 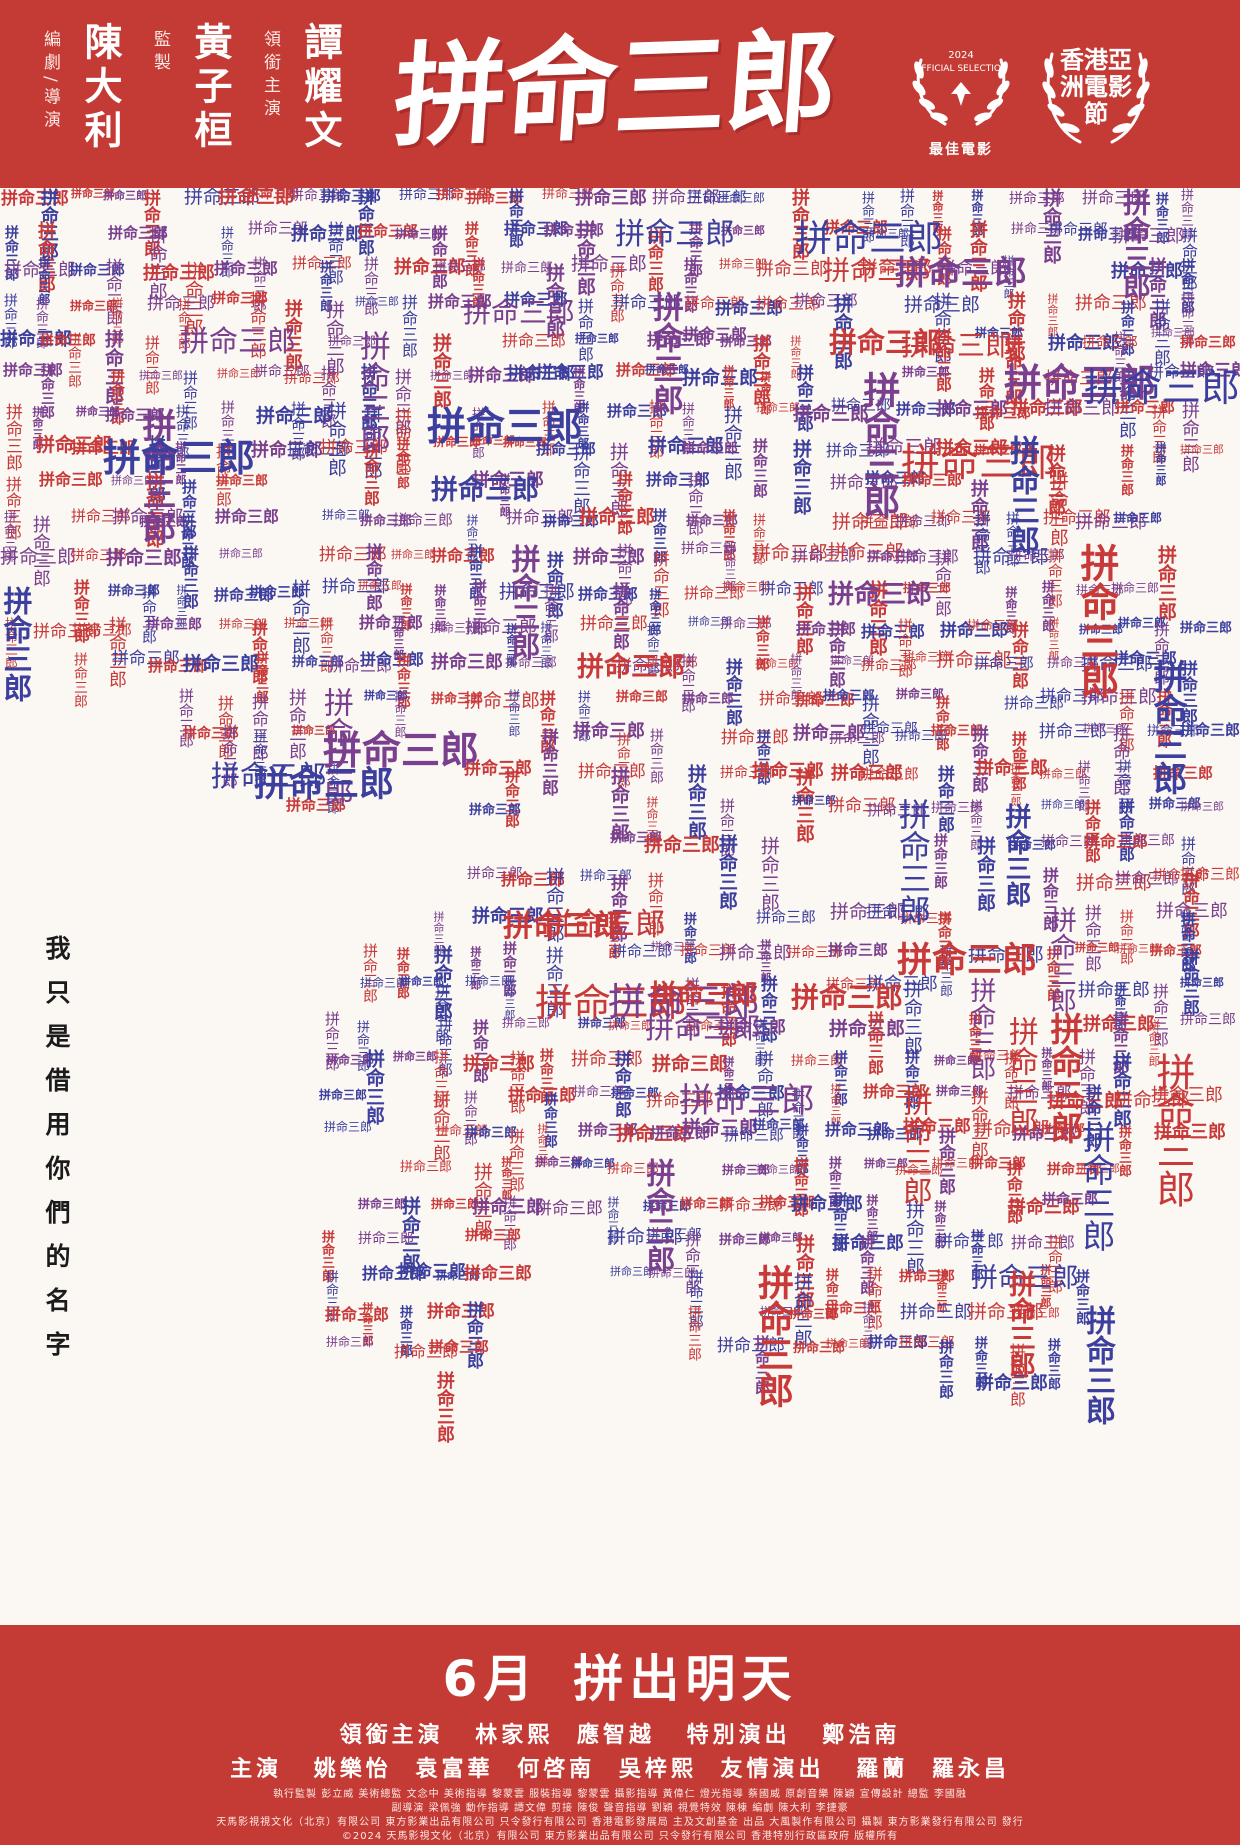 What do you see at coordinates (620, 1767) in the screenshot?
I see `main-cast-line: 主演 姚樂怡 袁富華 何啓南 吳梓熙 友情演出 羅蘭 羅永昌` at bounding box center [620, 1767].